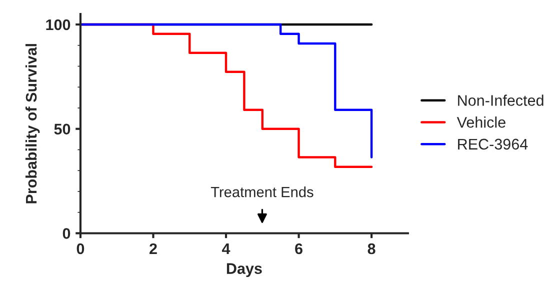  What do you see at coordinates (226, 249) in the screenshot?
I see `x-tick-label: 4` at bounding box center [226, 249].